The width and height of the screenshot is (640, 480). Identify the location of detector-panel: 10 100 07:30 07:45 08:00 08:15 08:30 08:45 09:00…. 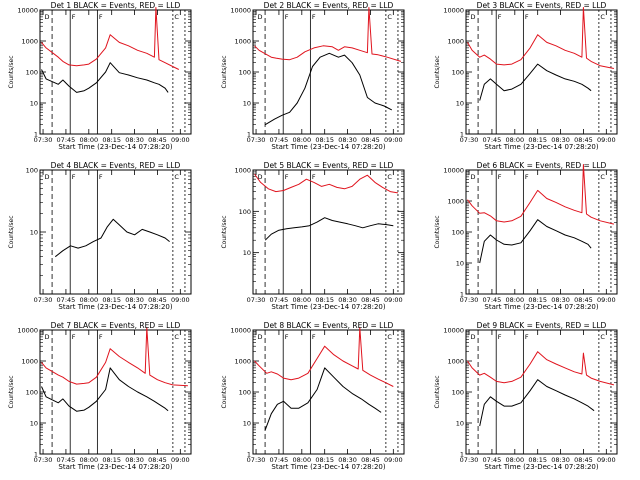
(100, 236).